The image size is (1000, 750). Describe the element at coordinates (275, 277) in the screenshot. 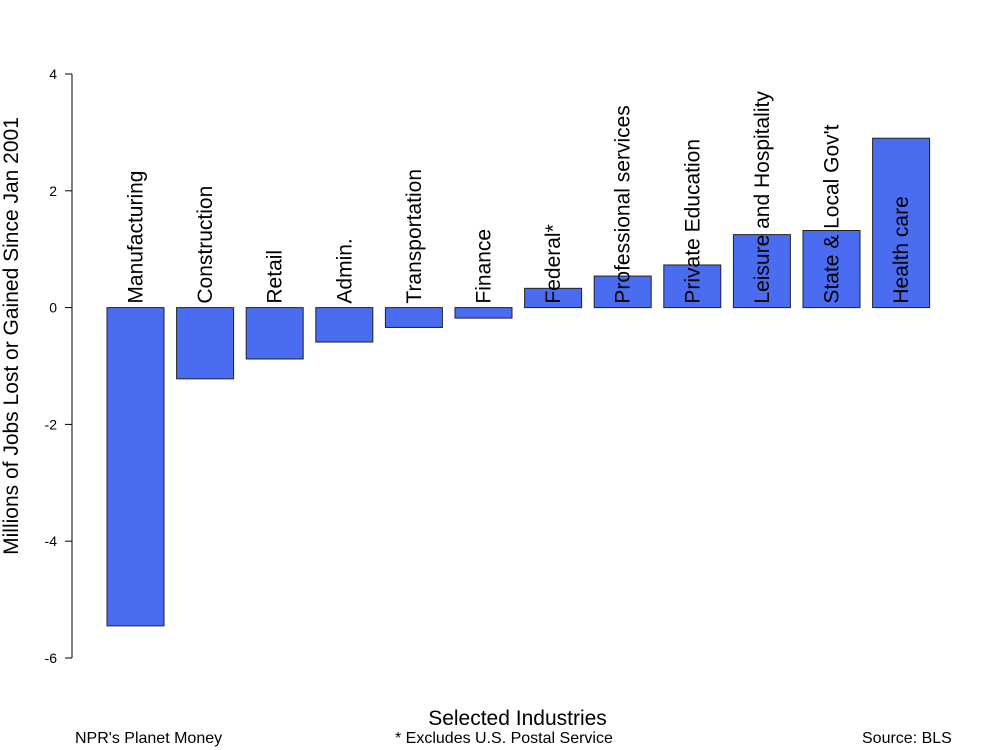

I see `bar-category-label: Retail` at that location.